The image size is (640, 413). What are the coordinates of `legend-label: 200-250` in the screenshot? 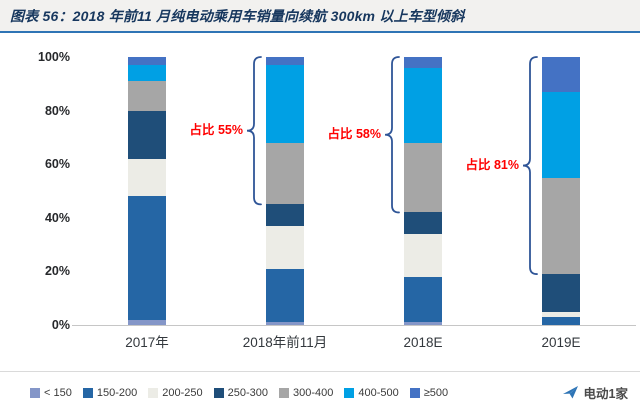 It's located at (182, 392).